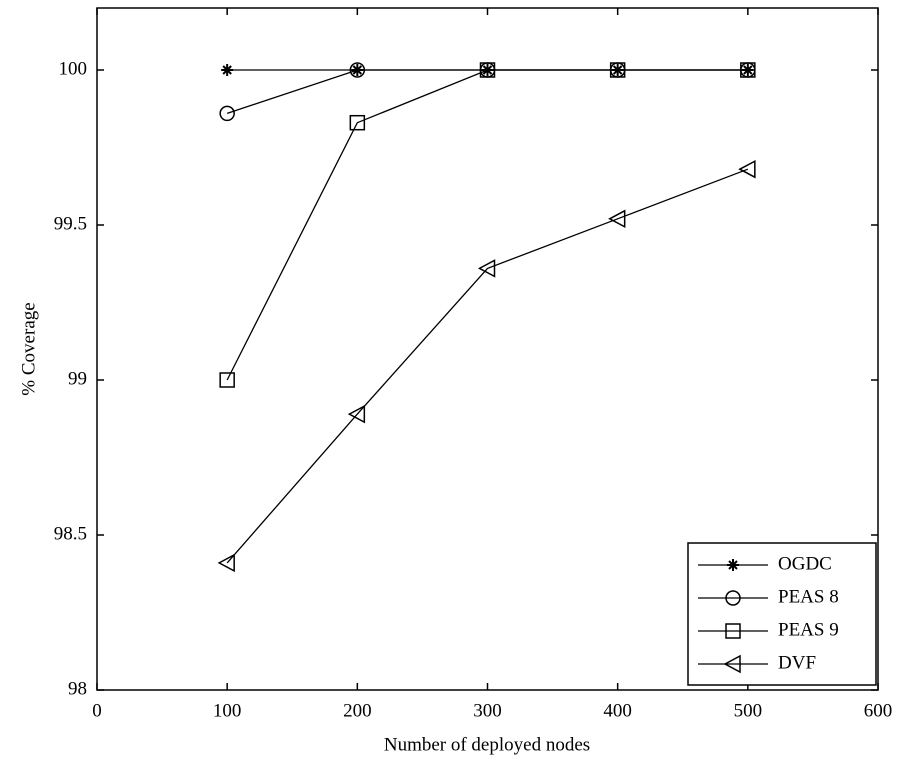  Describe the element at coordinates (617, 710) in the screenshot. I see `x-tick-label: 400` at that location.